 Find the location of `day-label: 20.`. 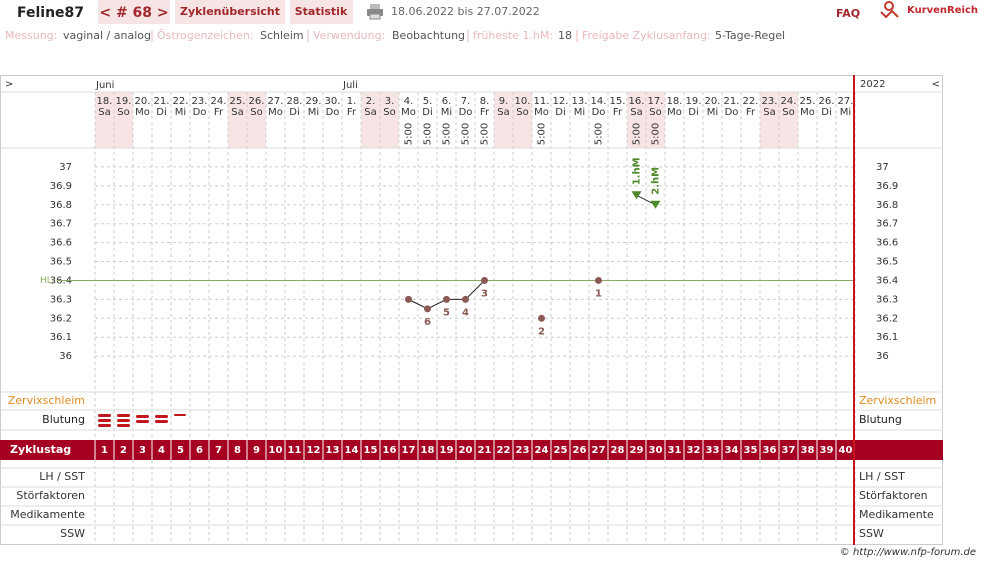

day-label: 20. is located at coordinates (143, 101).